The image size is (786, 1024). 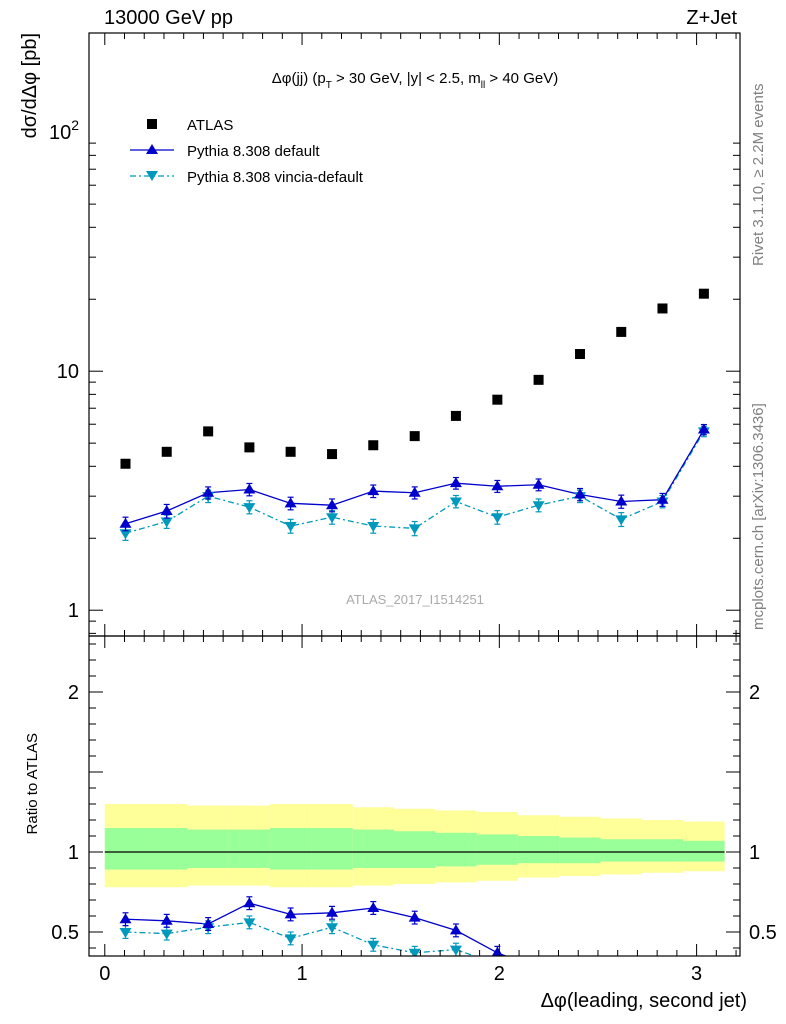 I want to click on ratio-series-layer, so click(x=332, y=934).